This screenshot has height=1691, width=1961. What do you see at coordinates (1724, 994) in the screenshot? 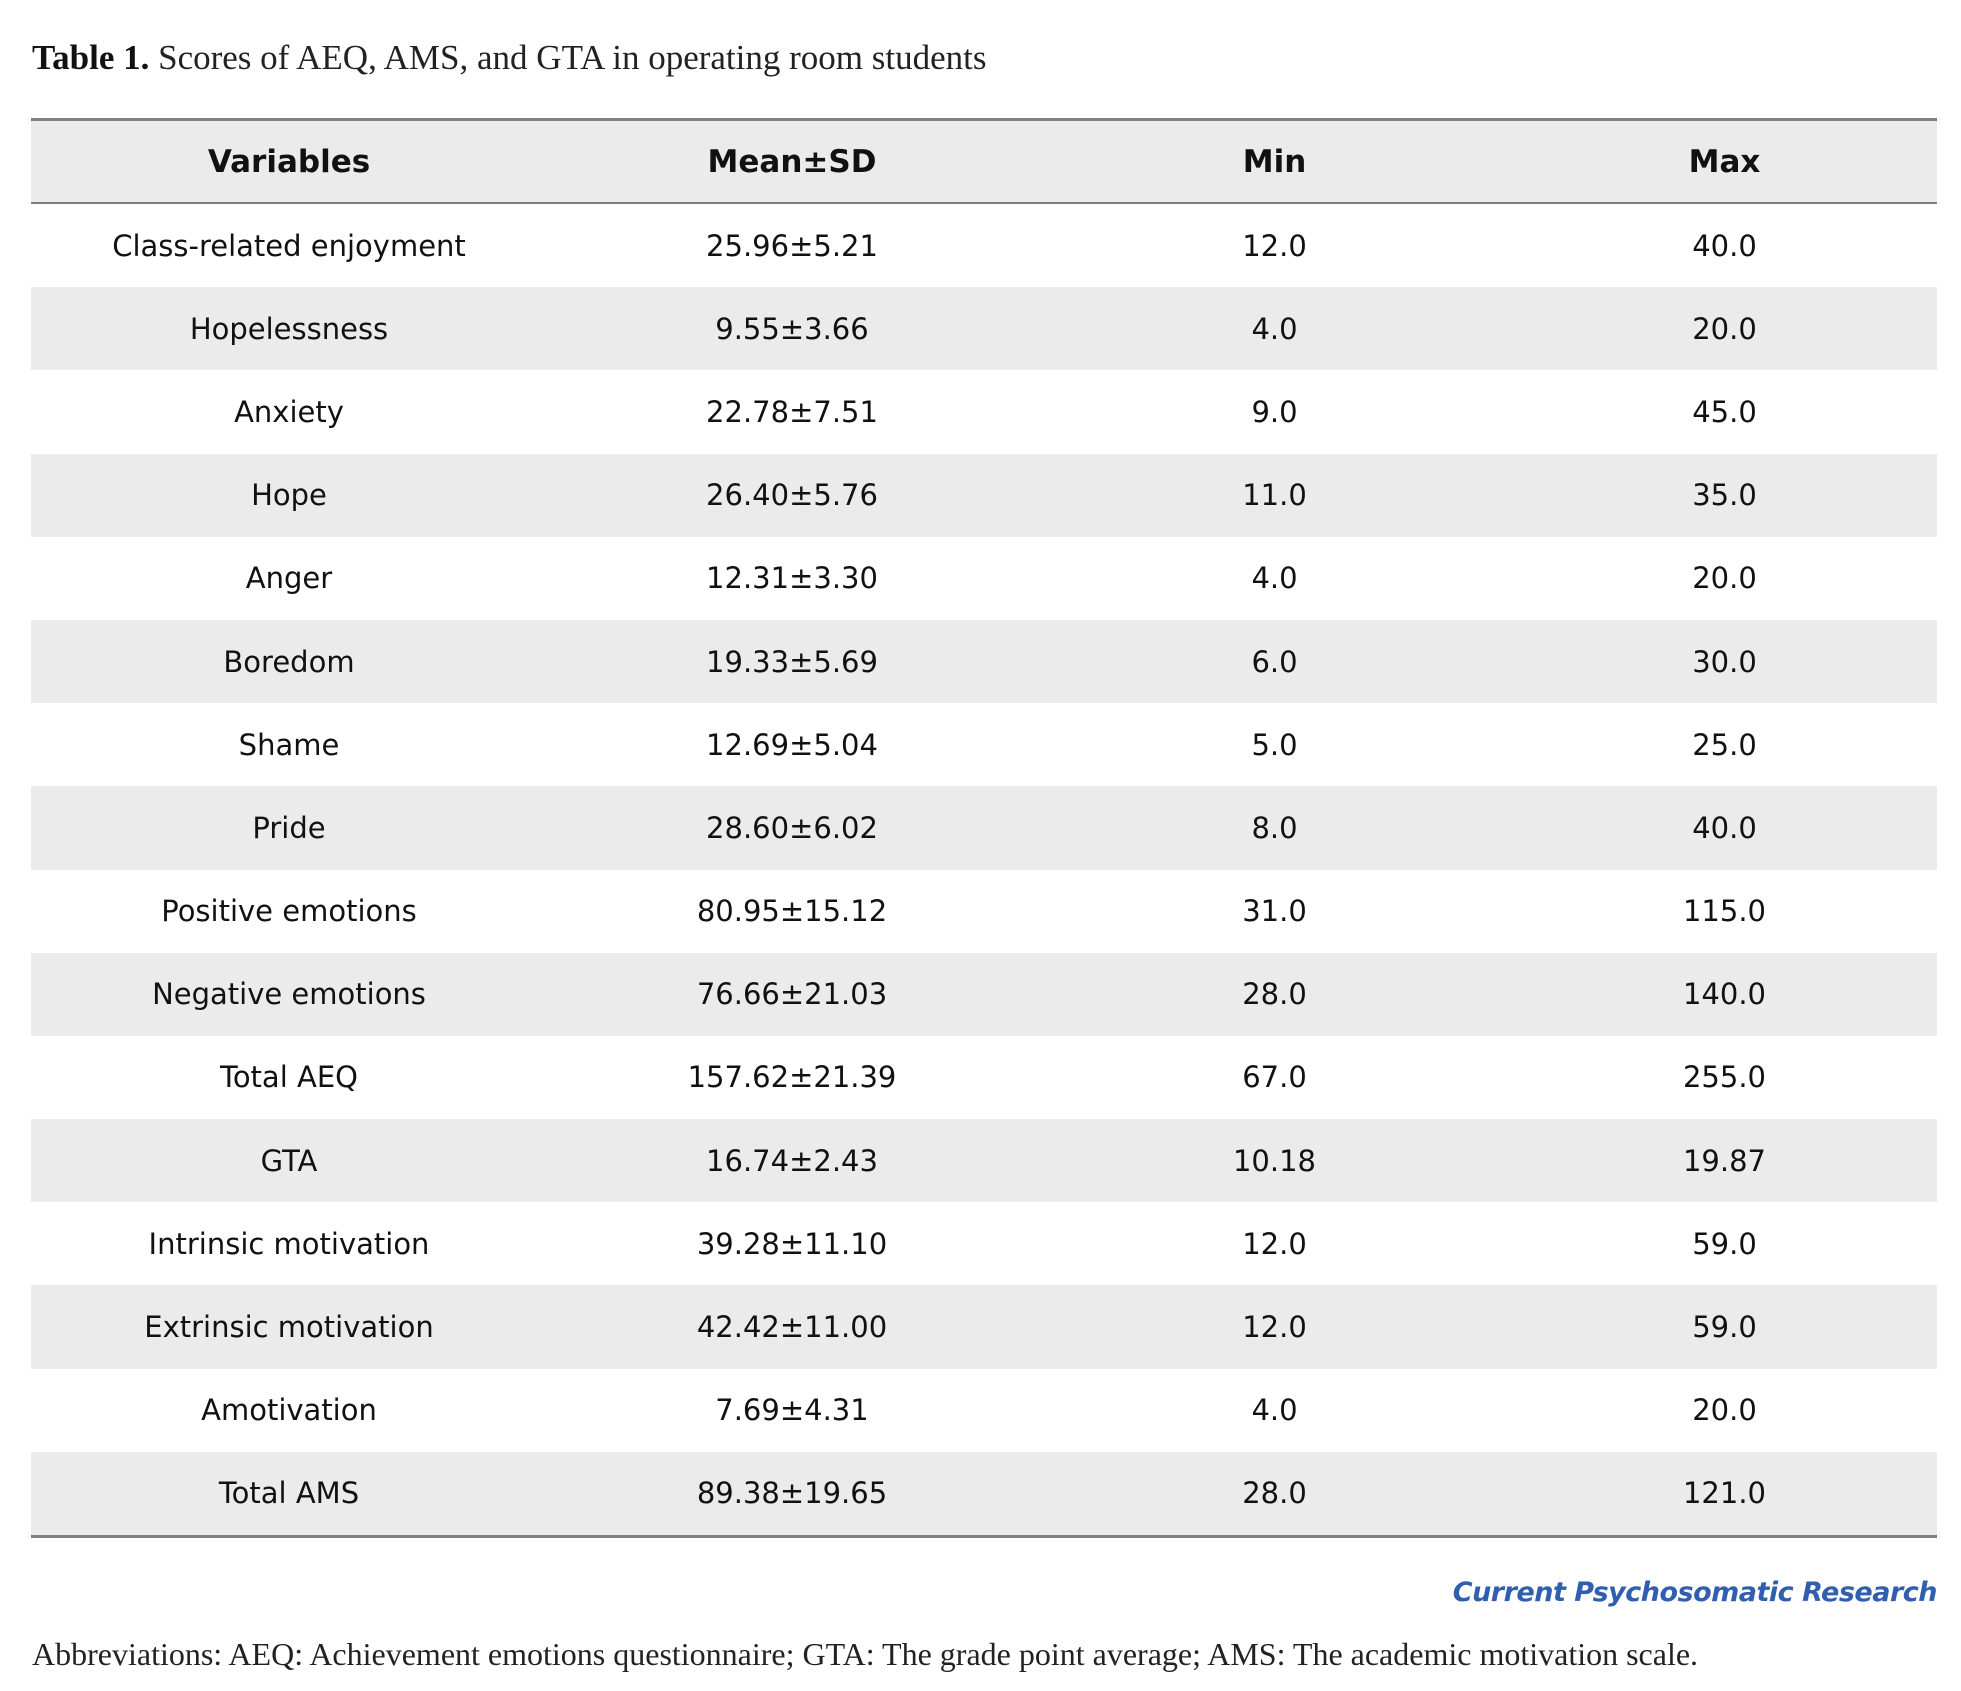
I see `cell-max: 140.0` at bounding box center [1724, 994].